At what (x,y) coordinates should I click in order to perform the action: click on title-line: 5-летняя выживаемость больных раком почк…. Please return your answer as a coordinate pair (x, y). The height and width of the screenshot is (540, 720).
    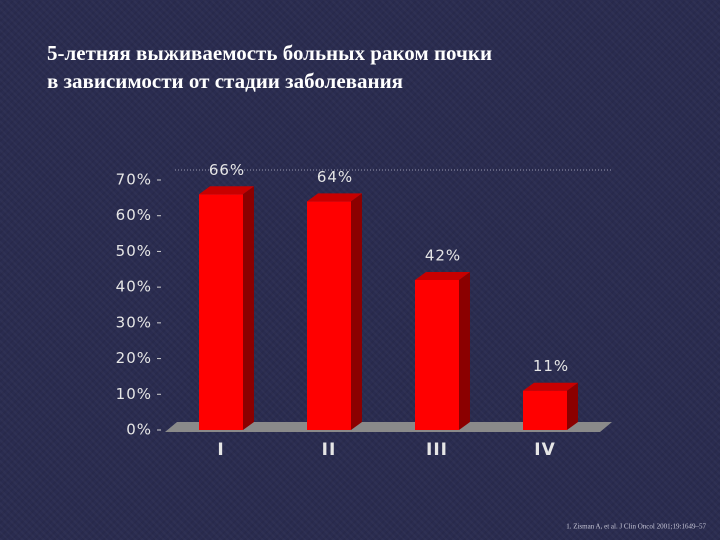
    Looking at the image, I should click on (269, 53).